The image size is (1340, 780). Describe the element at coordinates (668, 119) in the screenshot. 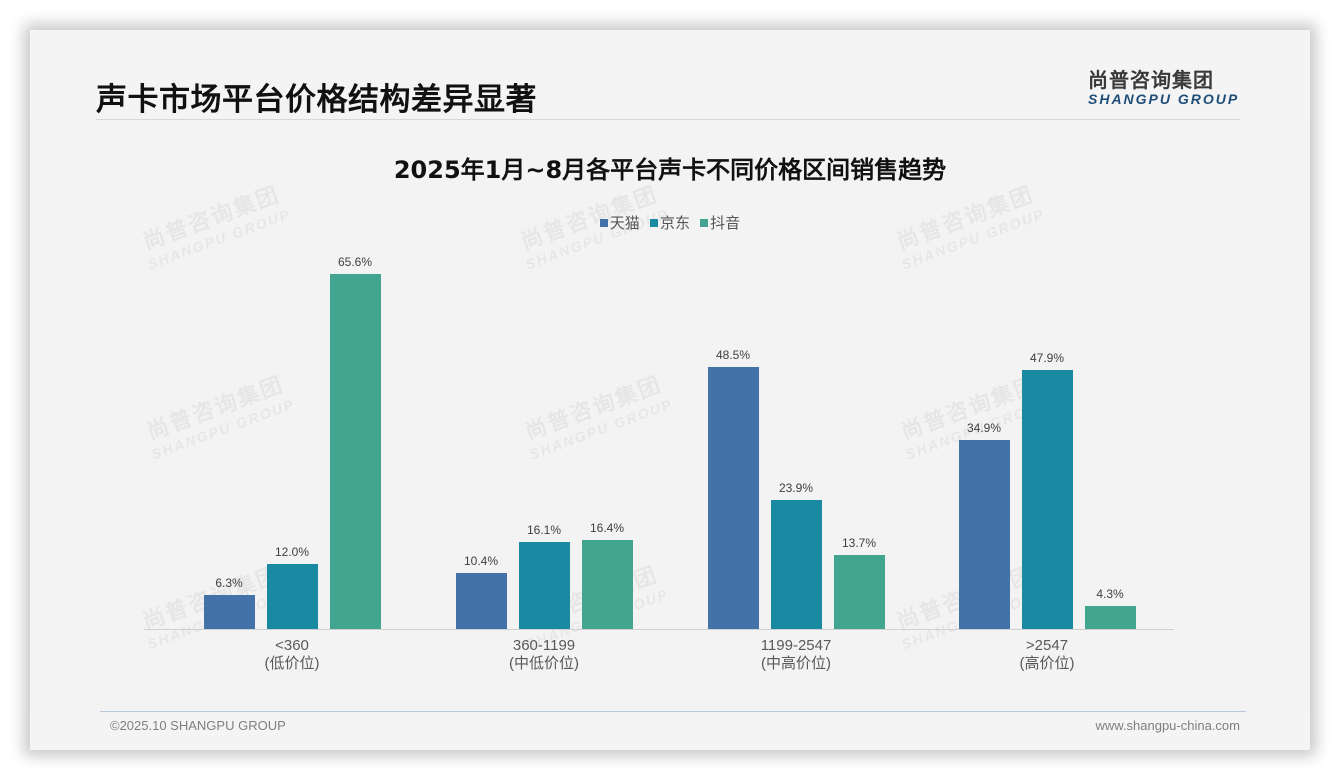

I see `title-divider` at that location.